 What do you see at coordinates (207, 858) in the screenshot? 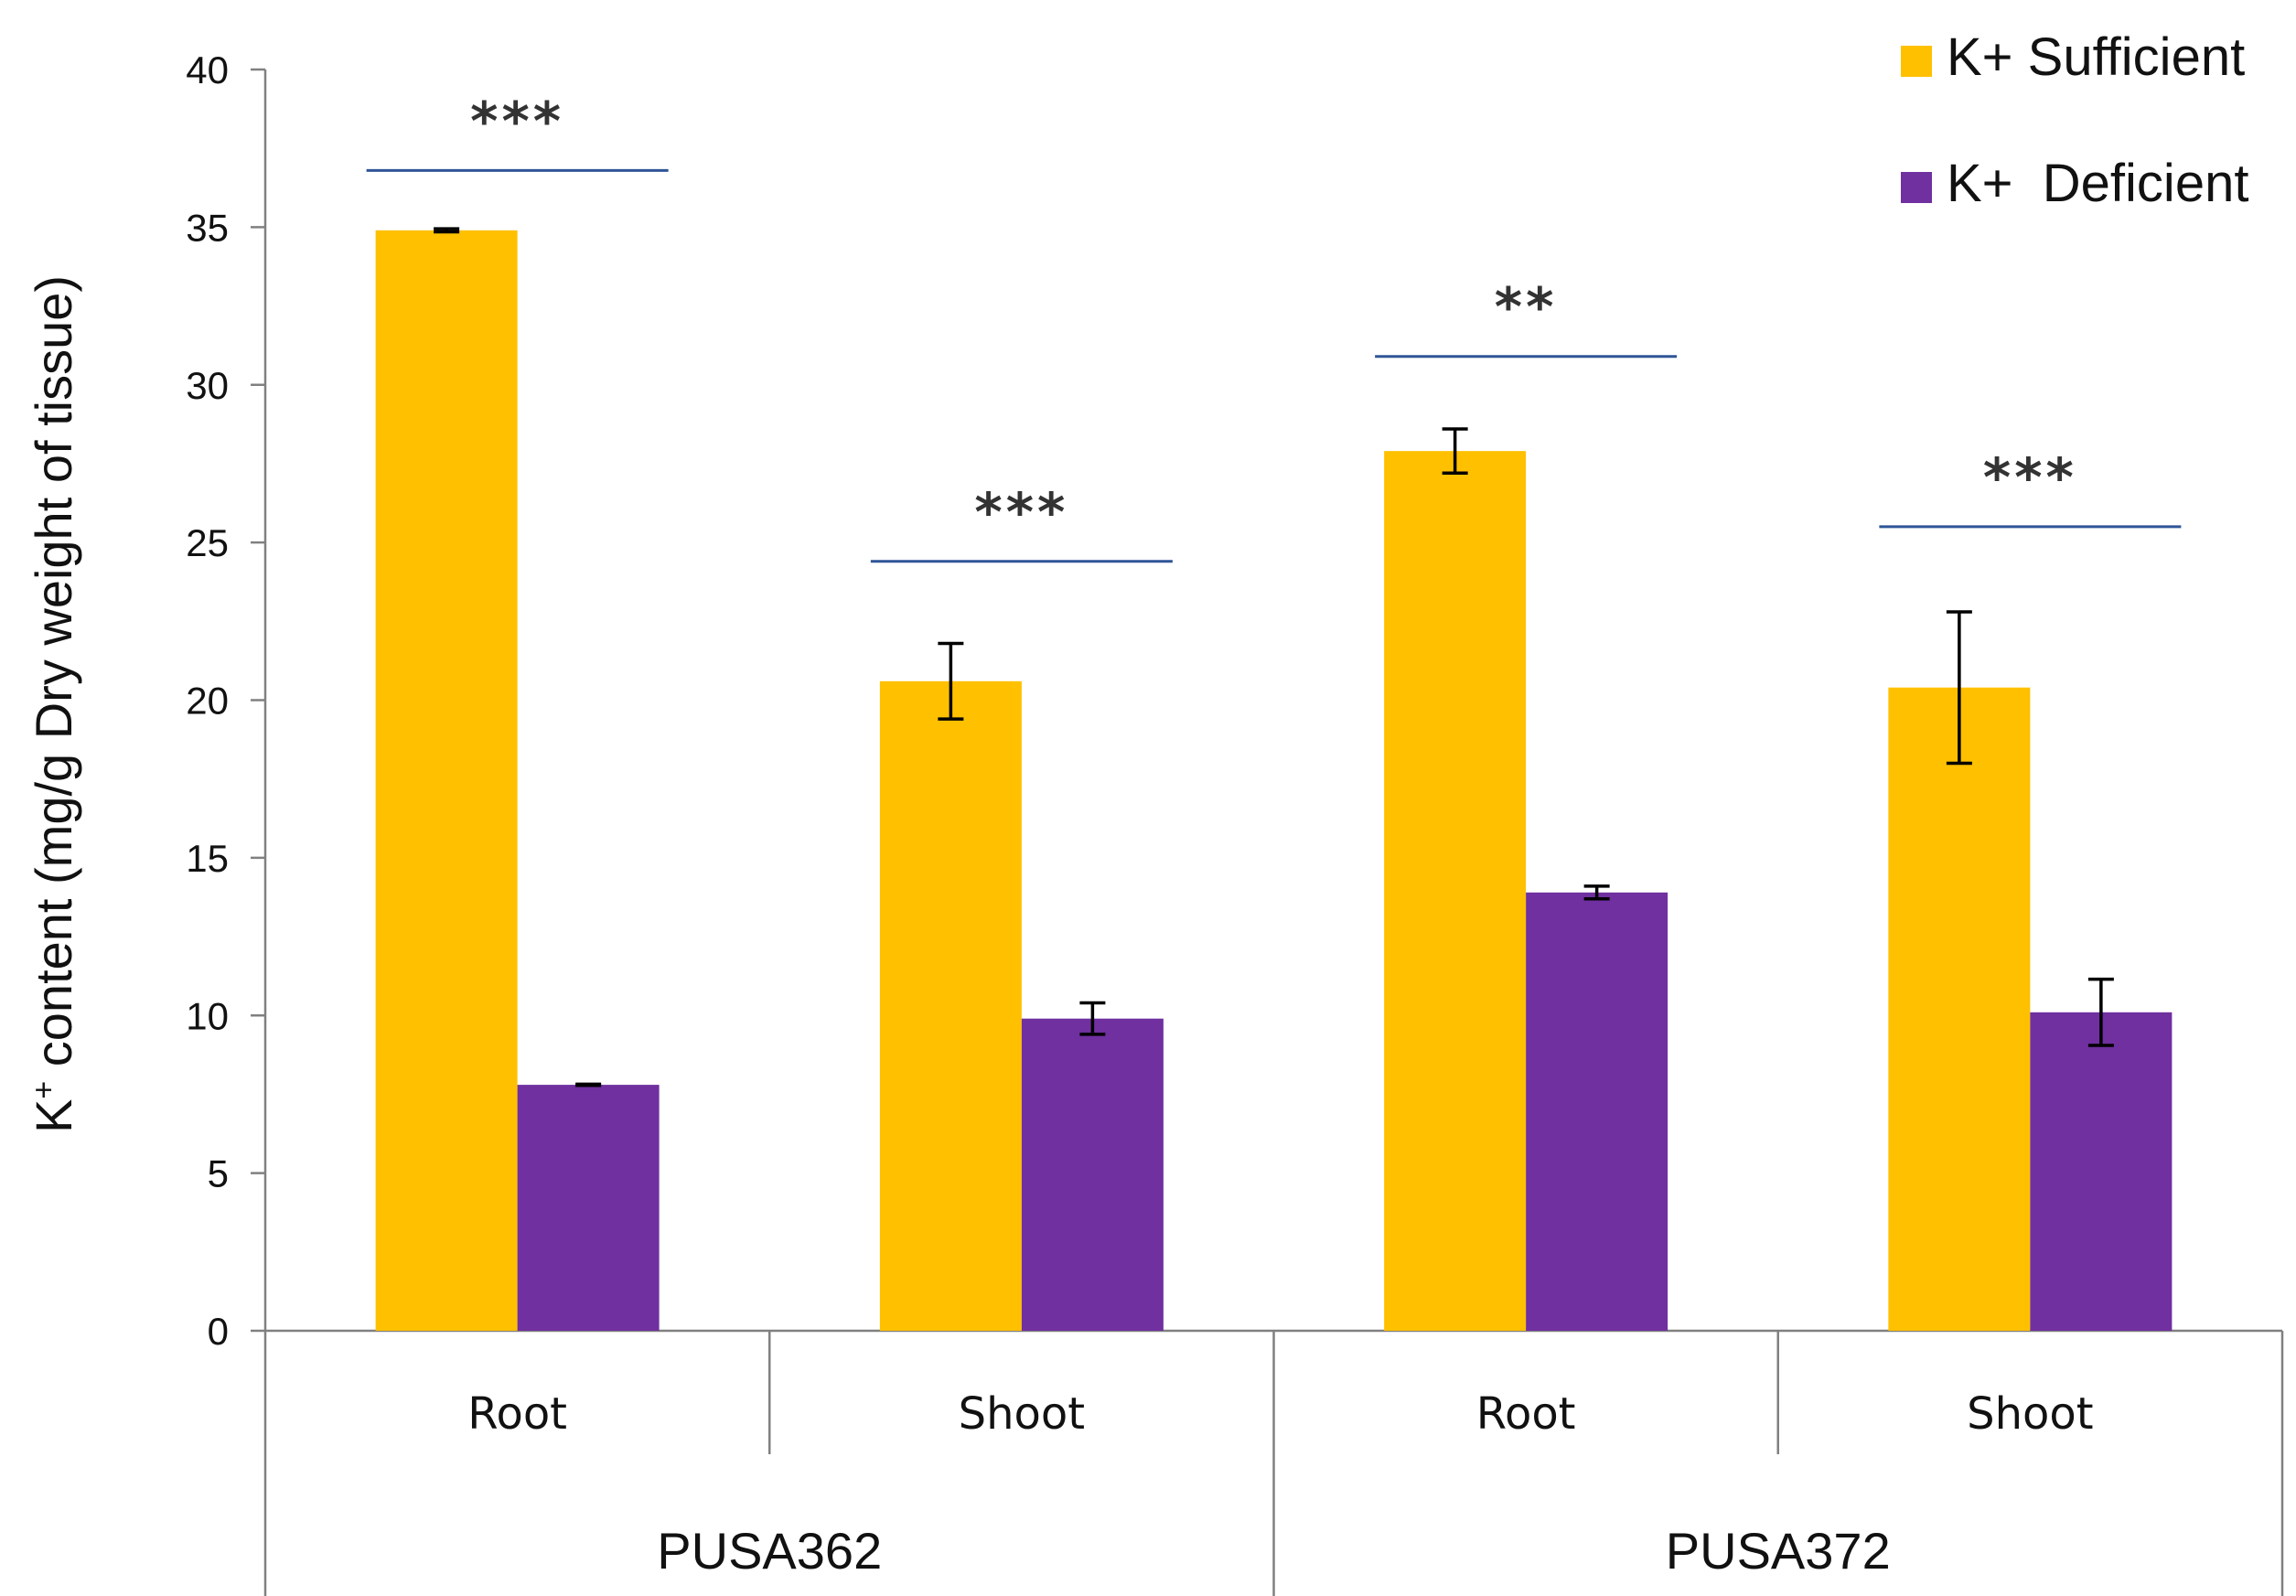
I see `y-tick-label: 15` at bounding box center [207, 858].